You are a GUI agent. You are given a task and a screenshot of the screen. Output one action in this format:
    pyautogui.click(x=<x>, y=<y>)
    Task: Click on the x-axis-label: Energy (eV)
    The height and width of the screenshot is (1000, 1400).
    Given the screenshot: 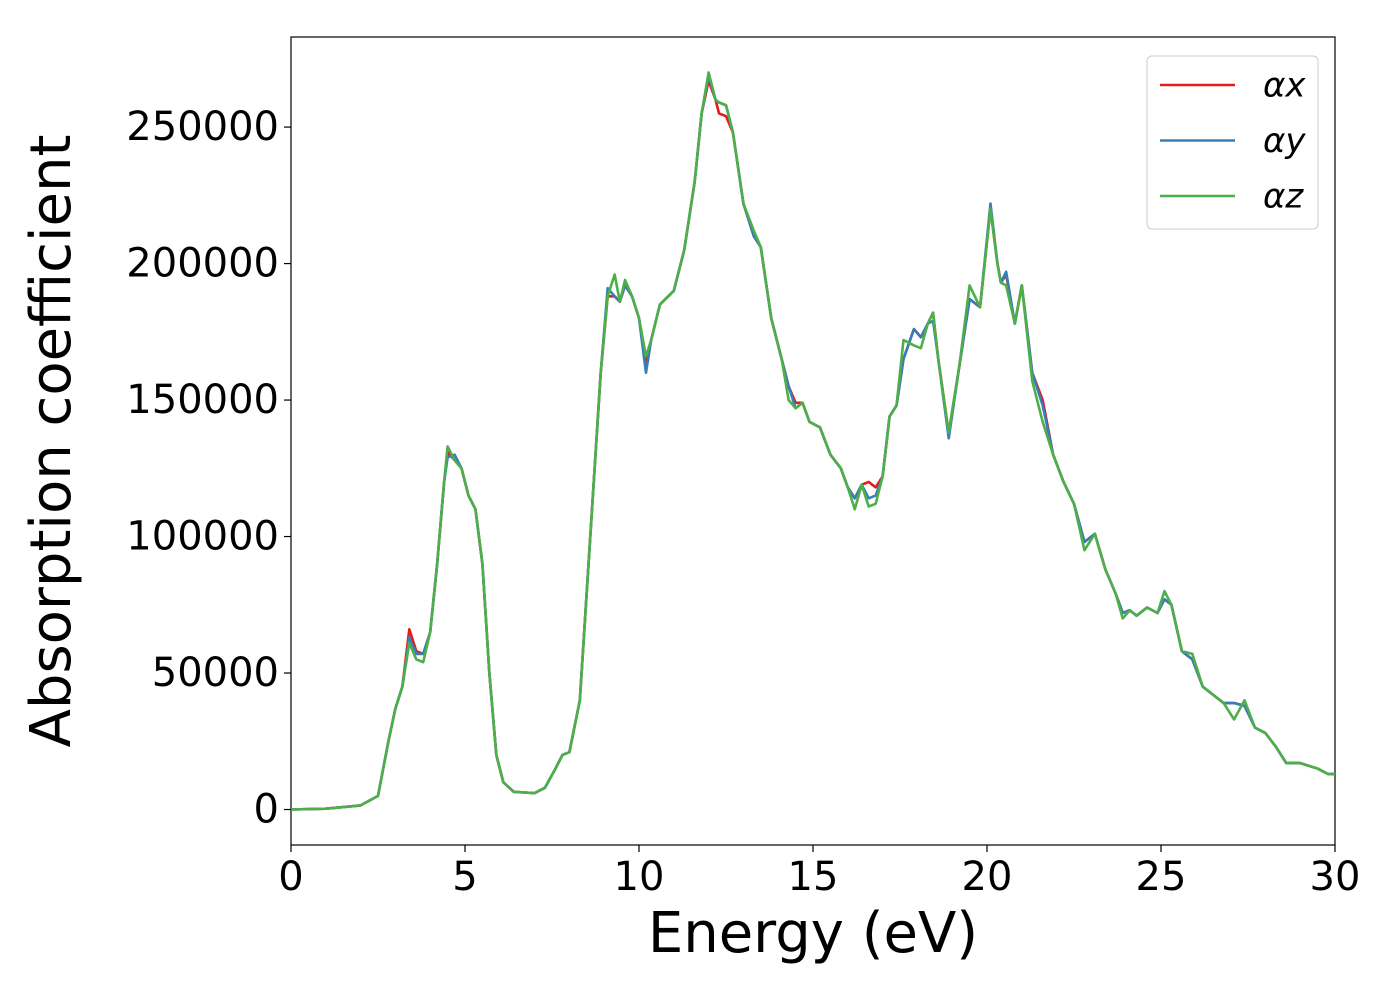 What is the action you would take?
    pyautogui.click(x=813, y=933)
    